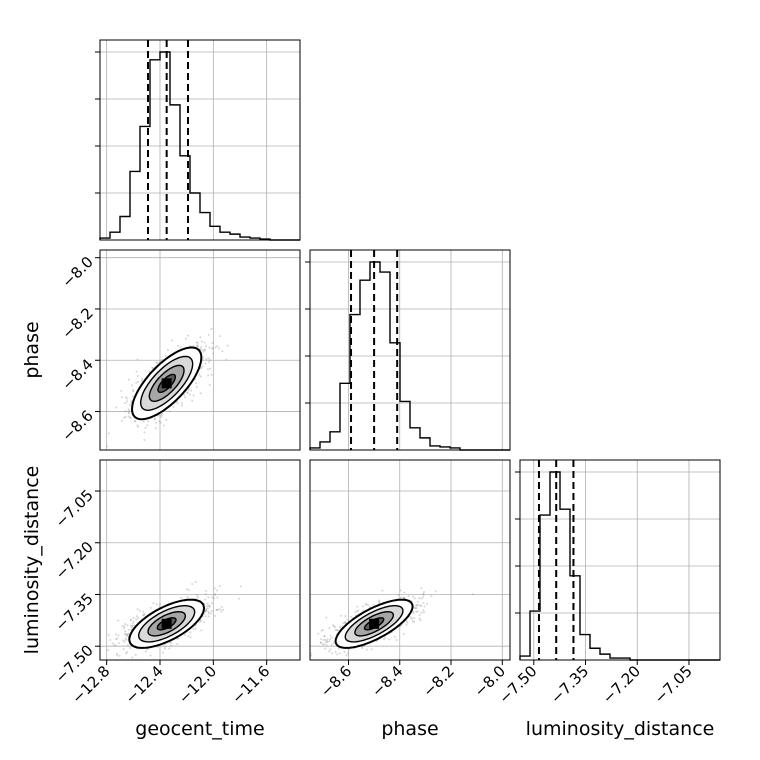 The height and width of the screenshot is (760, 760). I want to click on y-tick-label: −8.2, so click(77, 323).